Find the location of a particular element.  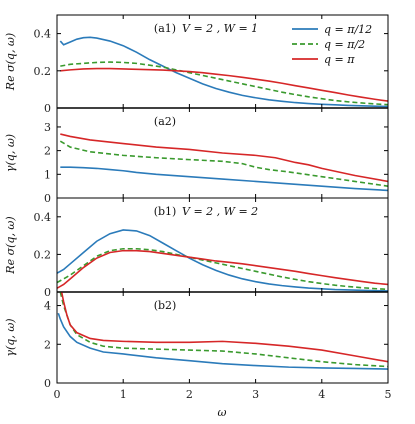

y-tick-label-b2: 4 is located at coordinates (47, 306).